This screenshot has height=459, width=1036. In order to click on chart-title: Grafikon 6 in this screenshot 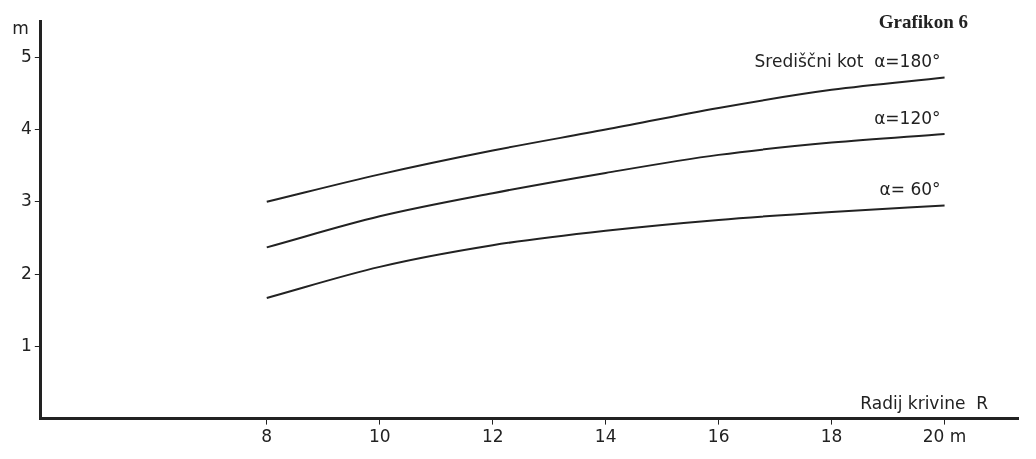, I will do `click(923, 22)`.